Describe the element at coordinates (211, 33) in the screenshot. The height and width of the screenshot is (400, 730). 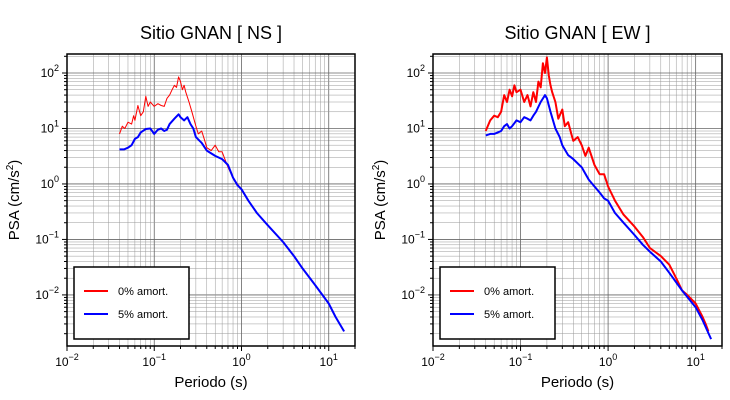
I see `chart-title: Sitio GNAN [ NS ]` at that location.